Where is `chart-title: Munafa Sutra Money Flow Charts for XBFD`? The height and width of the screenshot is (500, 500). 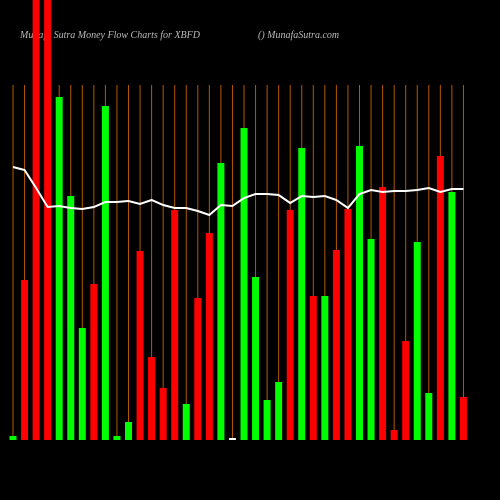 chart-title: Munafa Sutra Money Flow Charts for XBFD is located at coordinates (110, 35).